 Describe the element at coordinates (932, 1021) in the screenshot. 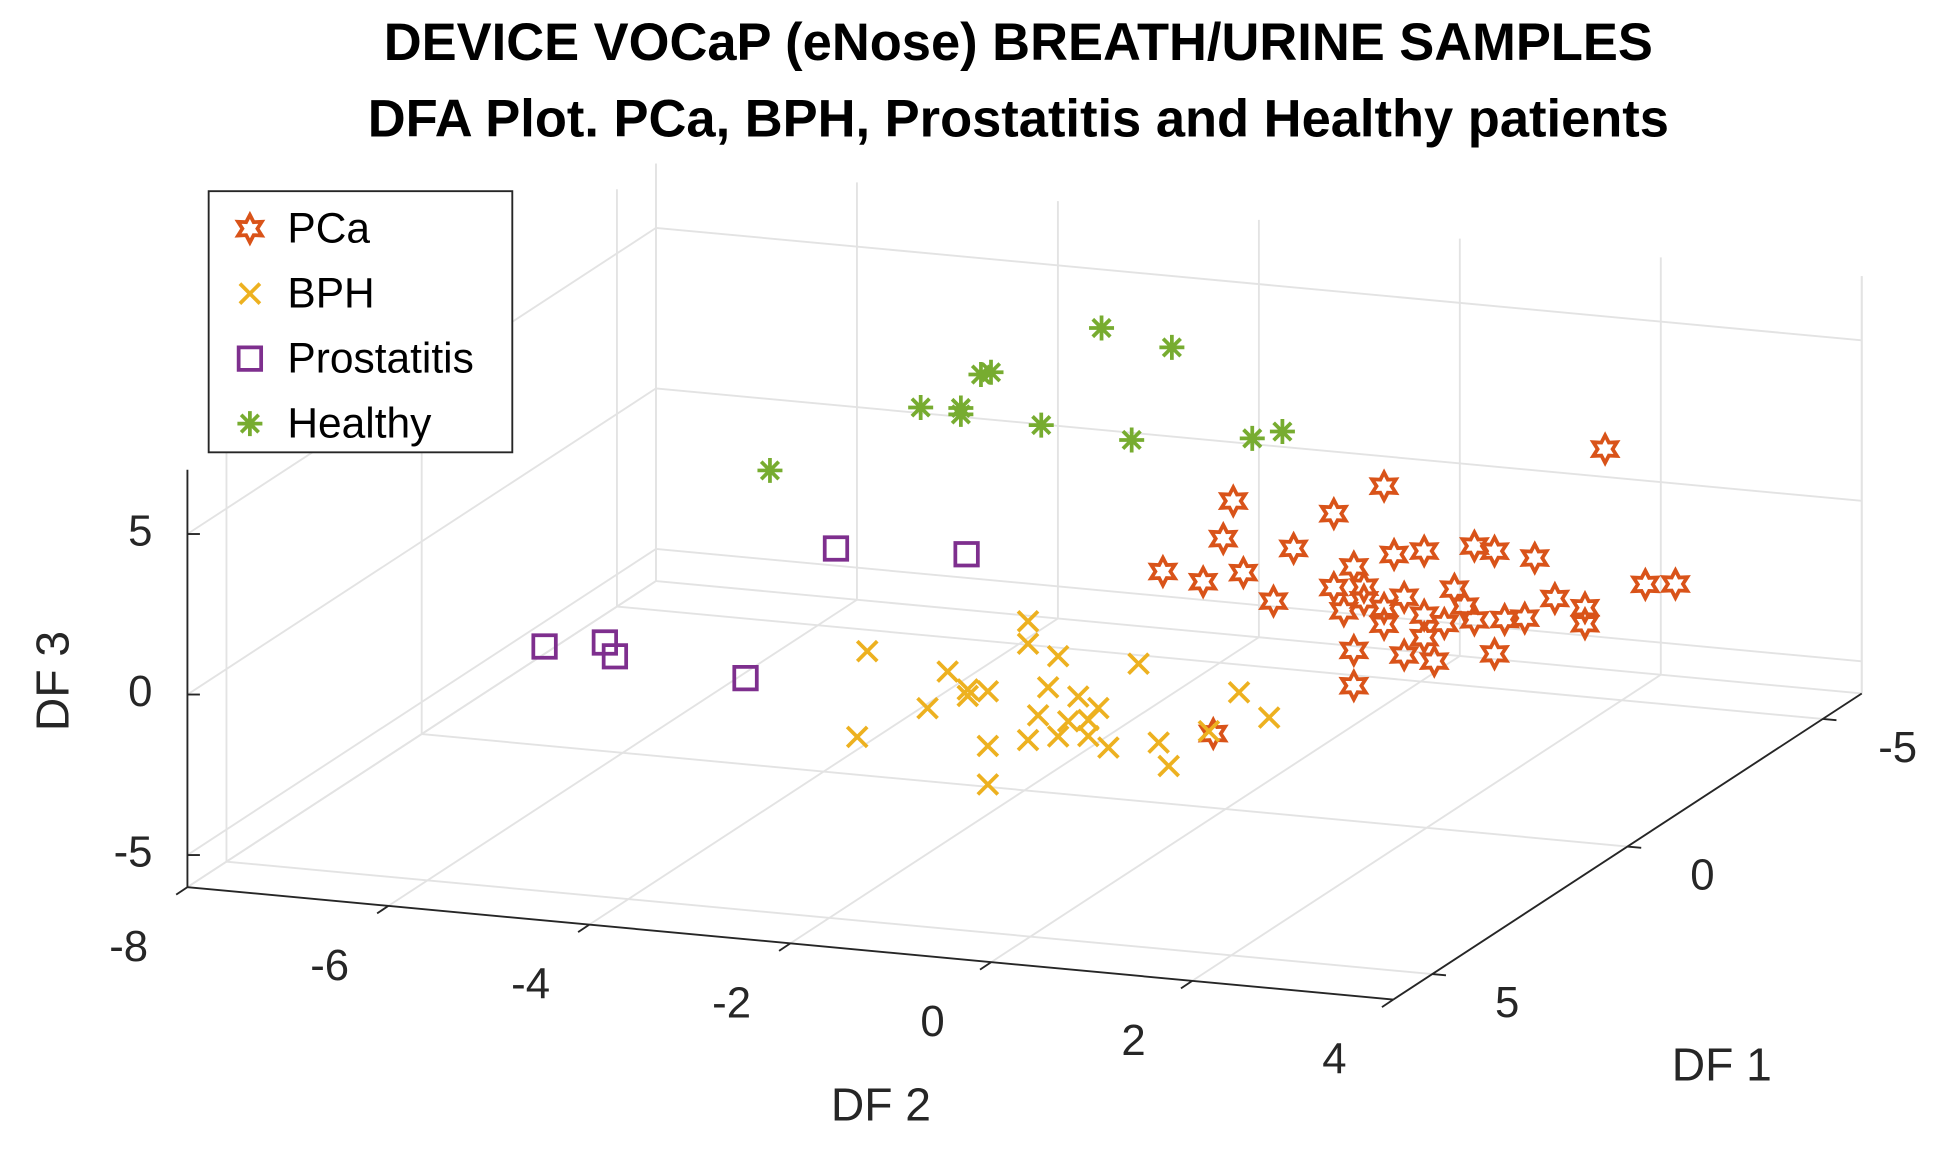

I see `x-tick-label: 0` at that location.